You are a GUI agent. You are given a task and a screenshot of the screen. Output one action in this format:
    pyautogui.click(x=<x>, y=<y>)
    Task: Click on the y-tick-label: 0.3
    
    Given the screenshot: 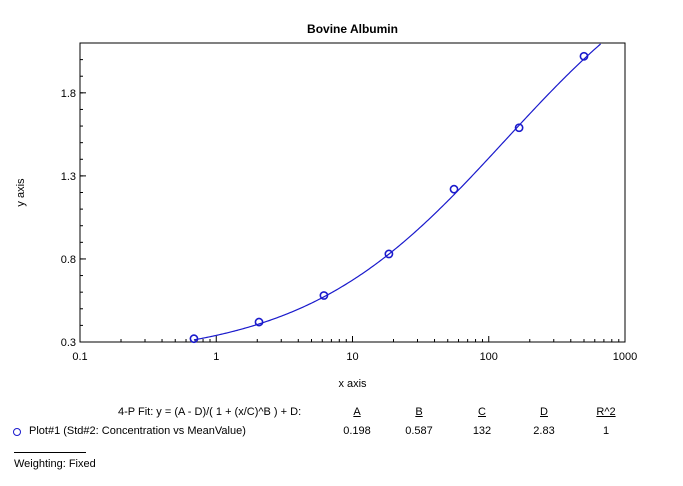 What is the action you would take?
    pyautogui.click(x=68, y=343)
    